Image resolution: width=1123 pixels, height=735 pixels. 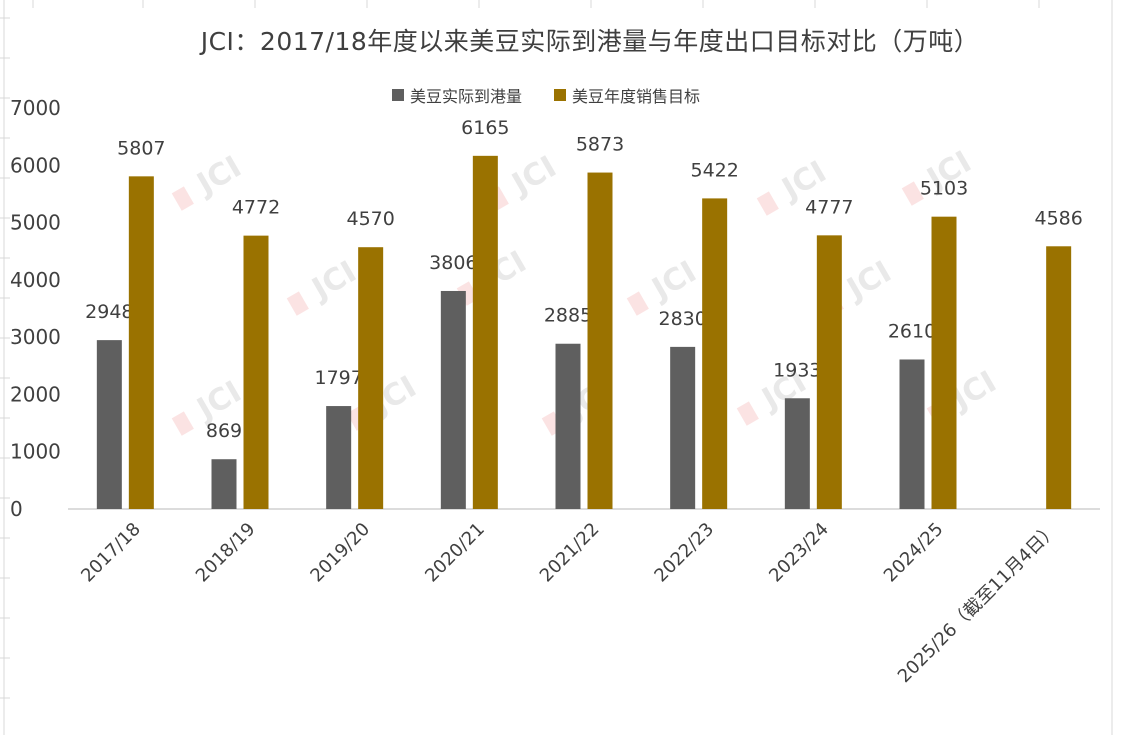 What do you see at coordinates (35, 108) in the screenshot?
I see `y-tick-label: 7000` at bounding box center [35, 108].